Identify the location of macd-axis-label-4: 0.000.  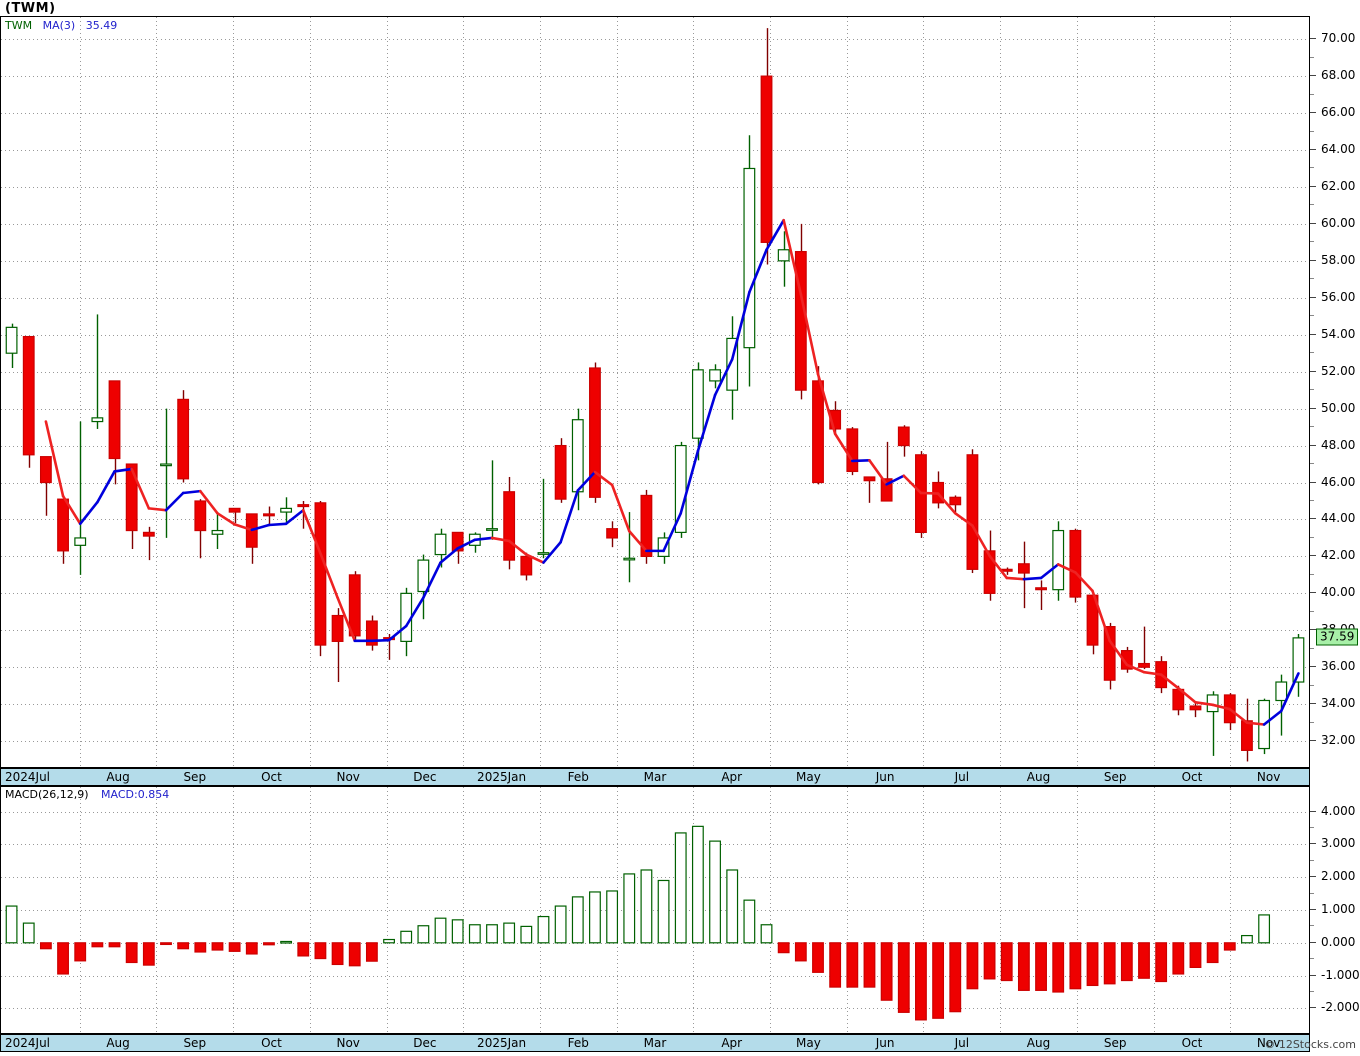
(1338, 941).